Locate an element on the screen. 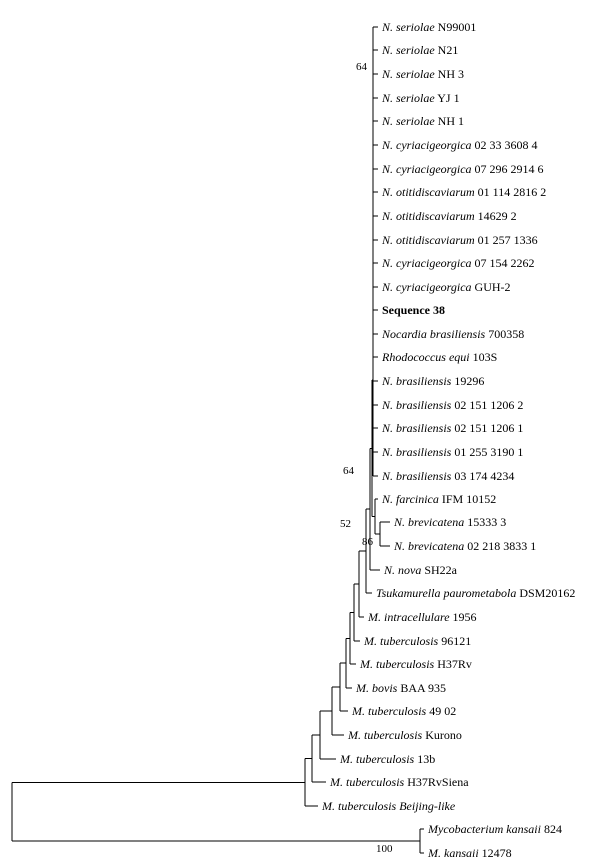 This screenshot has height=862, width=600. leaf-strain: 14629 2 is located at coordinates (496, 216).